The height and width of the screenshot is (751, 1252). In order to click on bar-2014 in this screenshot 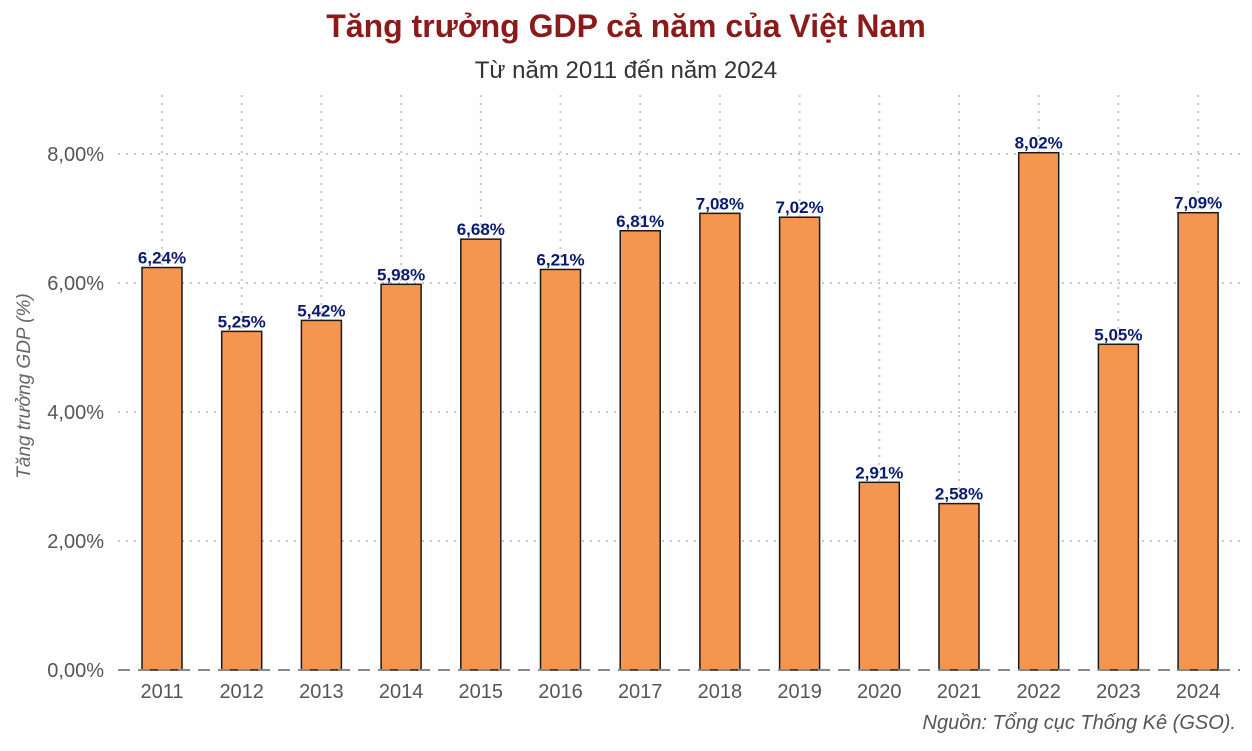, I will do `click(401, 477)`.